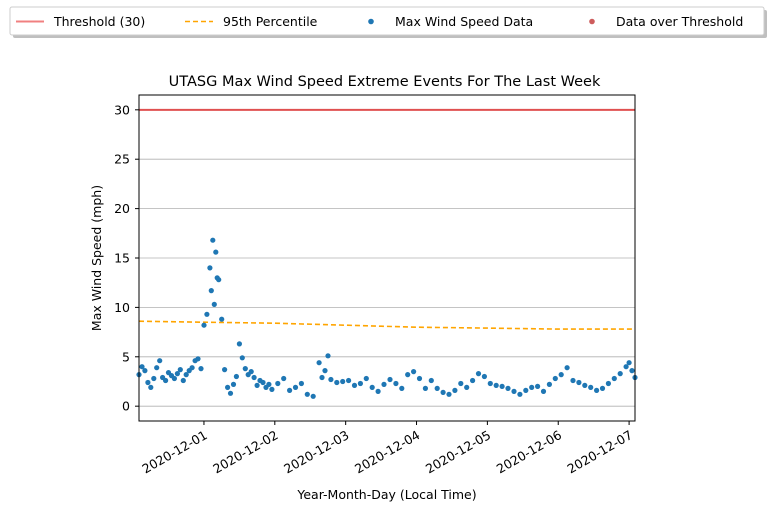 The height and width of the screenshot is (512, 773). What do you see at coordinates (386, 494) in the screenshot?
I see `x-axis-title: Year-Month-Day (Local Time)` at bounding box center [386, 494].